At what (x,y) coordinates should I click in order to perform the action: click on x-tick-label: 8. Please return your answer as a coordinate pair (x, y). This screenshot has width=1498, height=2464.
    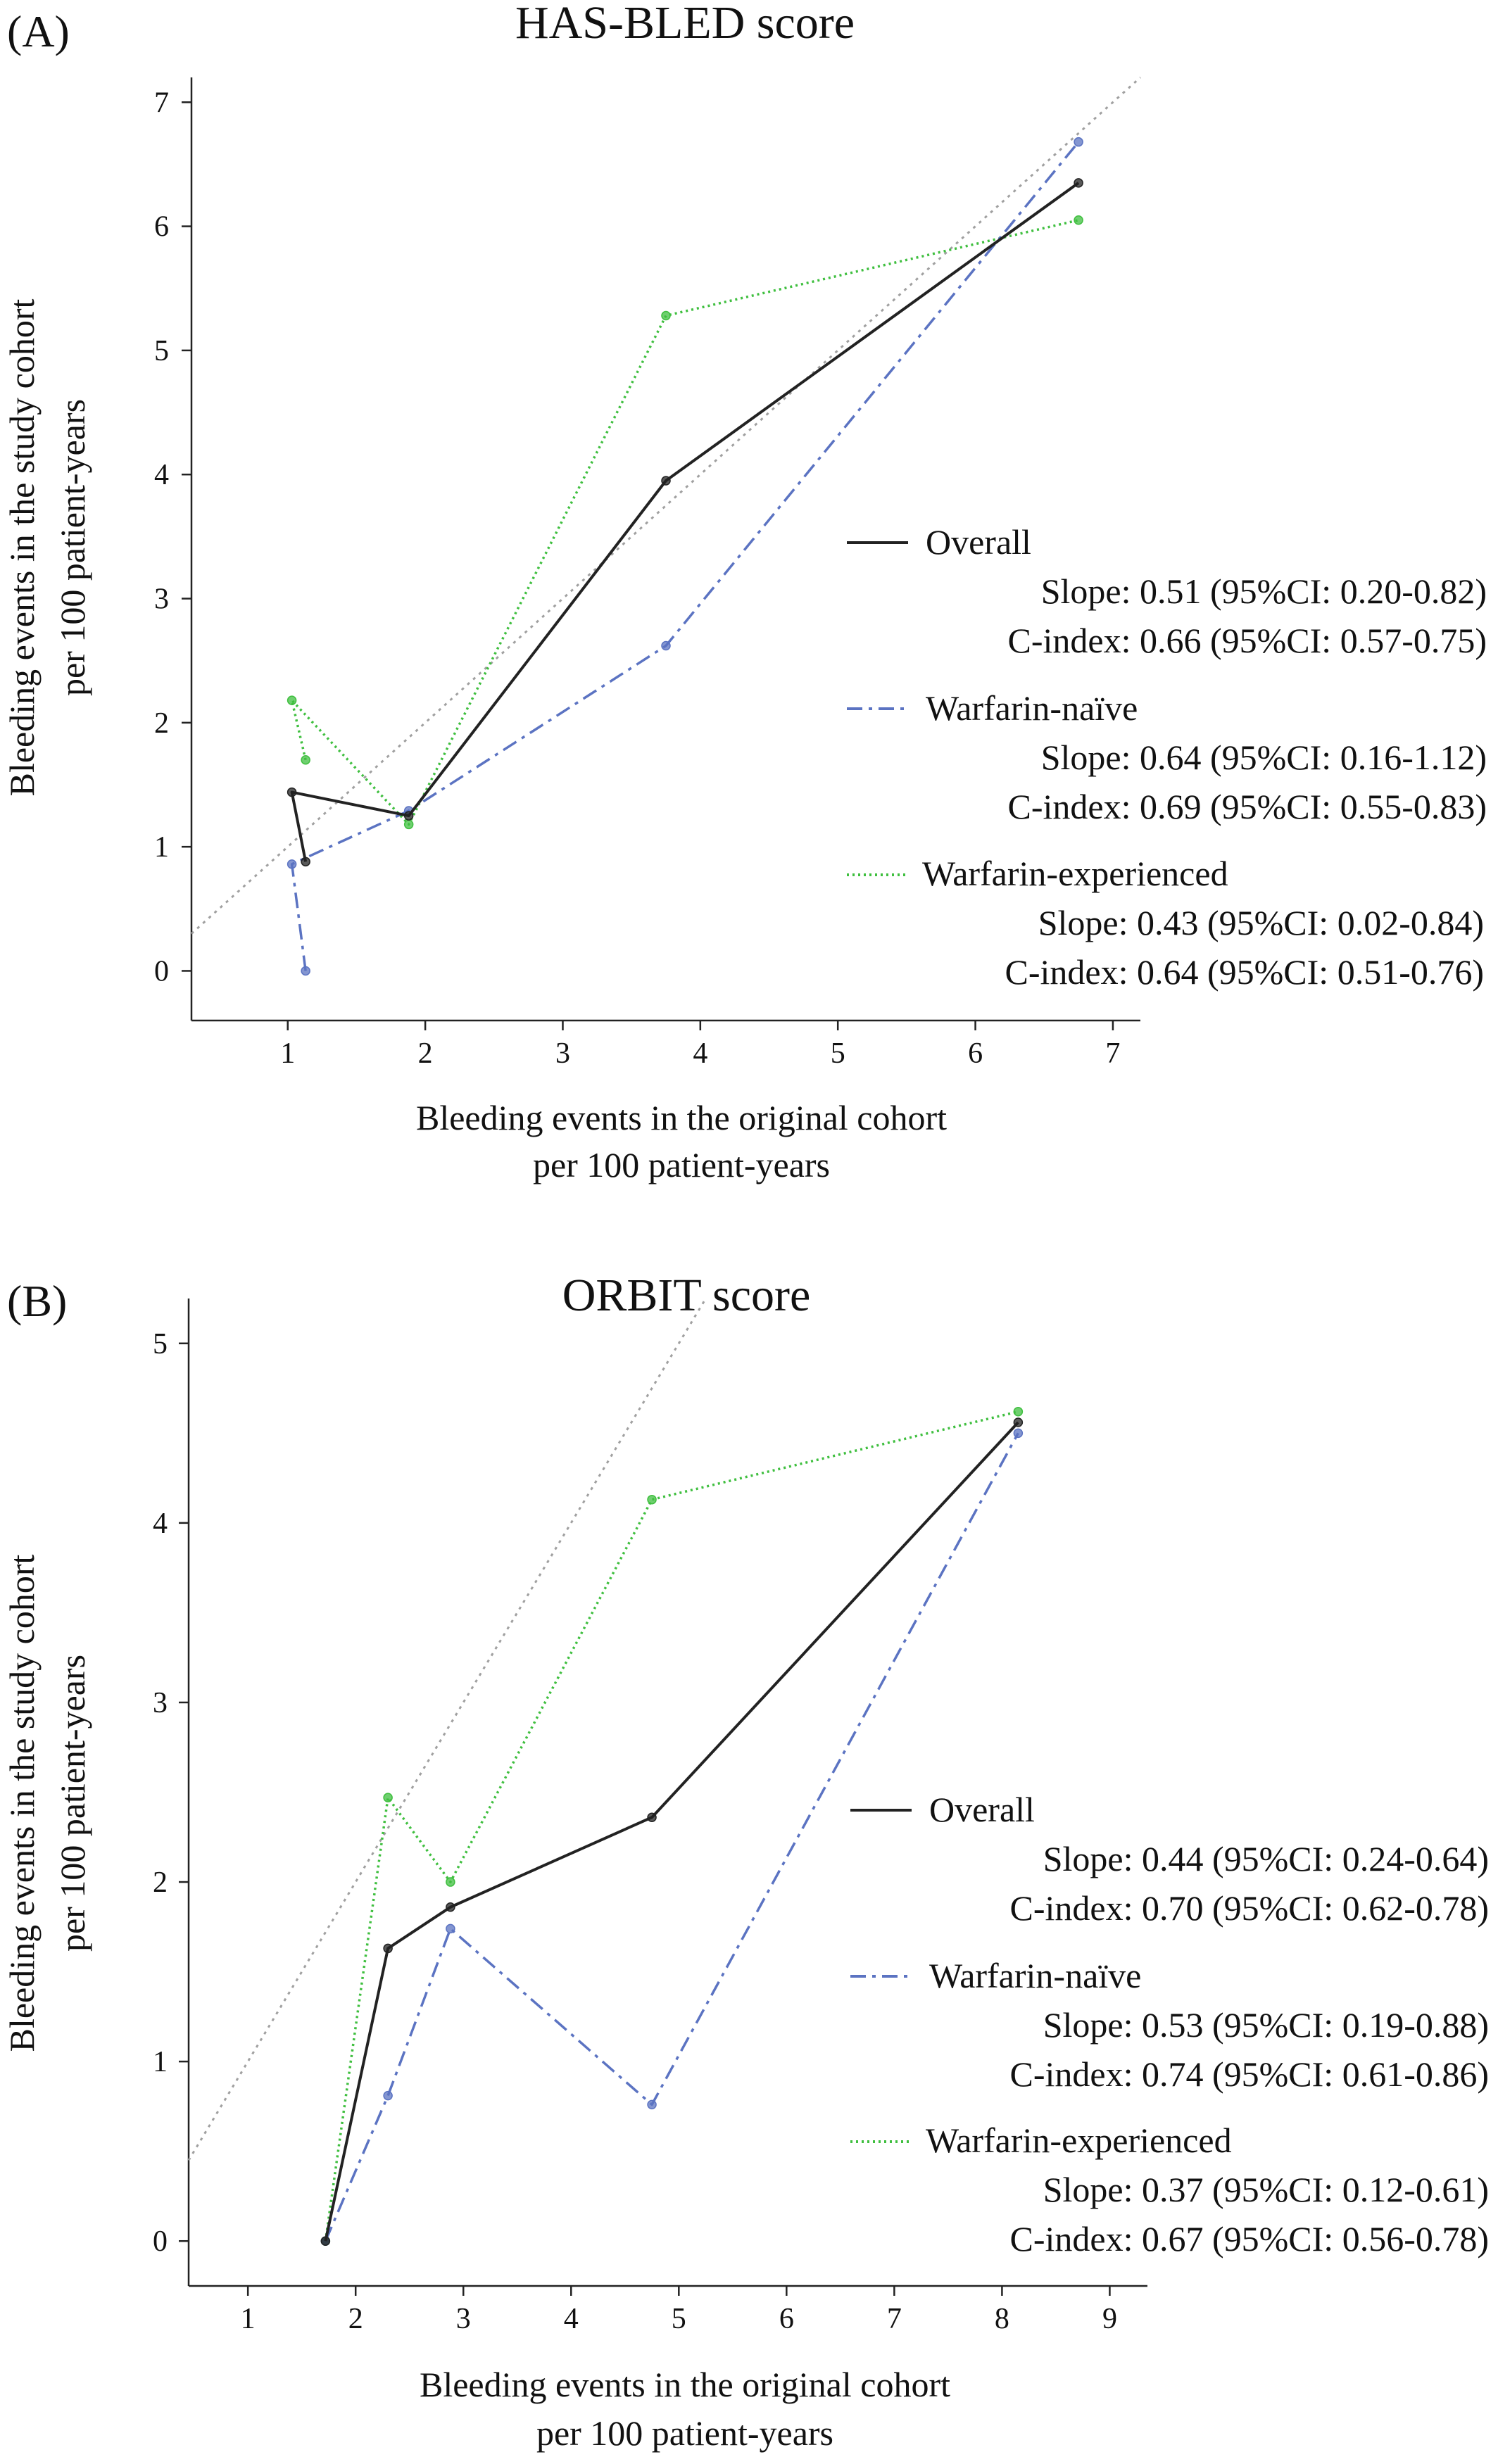
    Looking at the image, I should click on (1002, 2319).